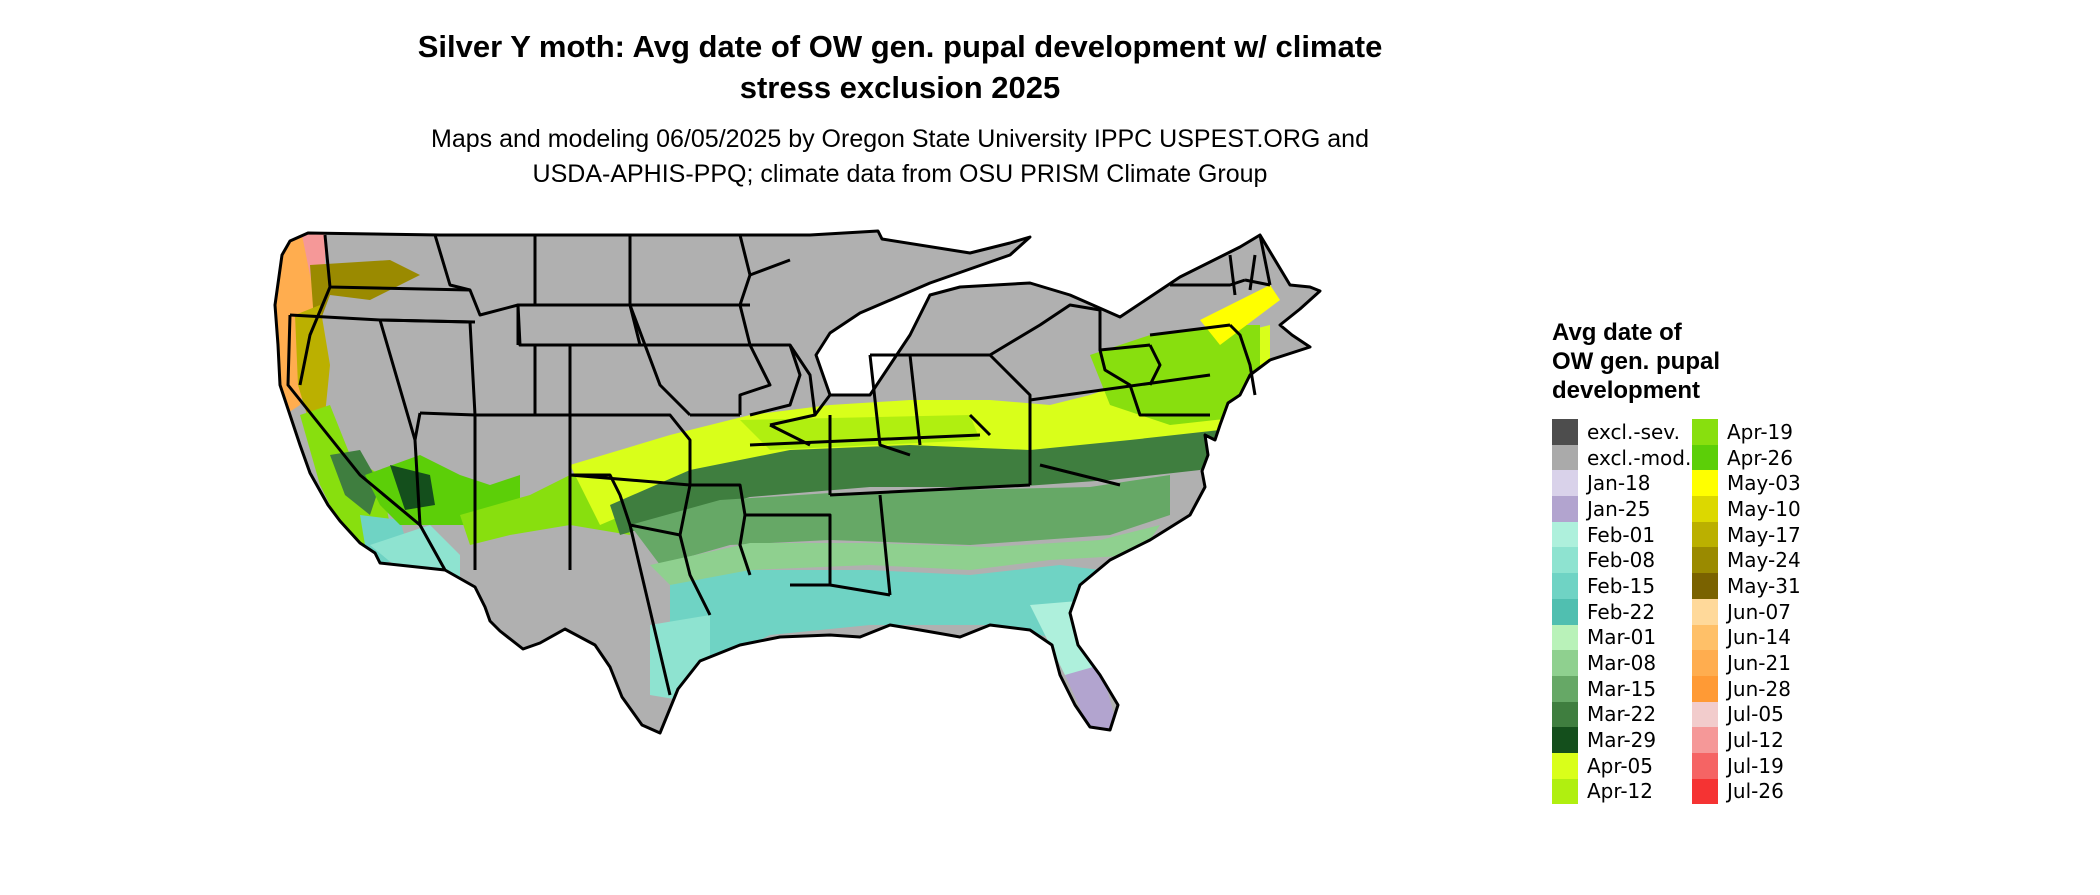 The height and width of the screenshot is (895, 2100). I want to click on legend-label: Jul-05, so click(1755, 714).